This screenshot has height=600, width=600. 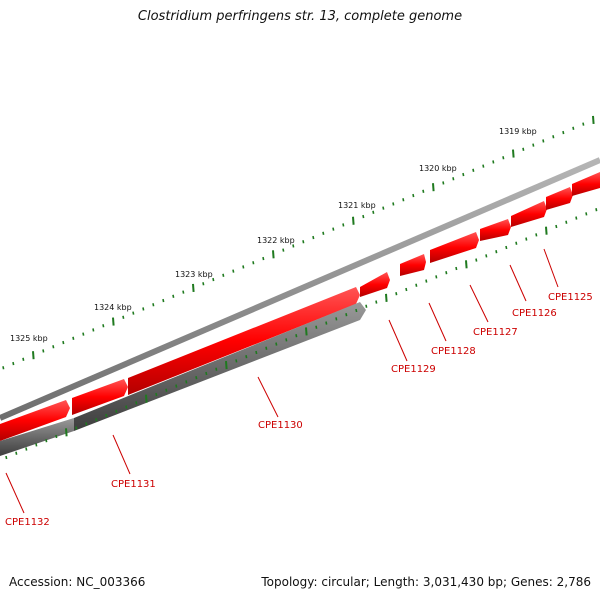 What do you see at coordinates (100, 397) in the screenshot?
I see `gene-cpe1131-fwd-shape` at bounding box center [100, 397].